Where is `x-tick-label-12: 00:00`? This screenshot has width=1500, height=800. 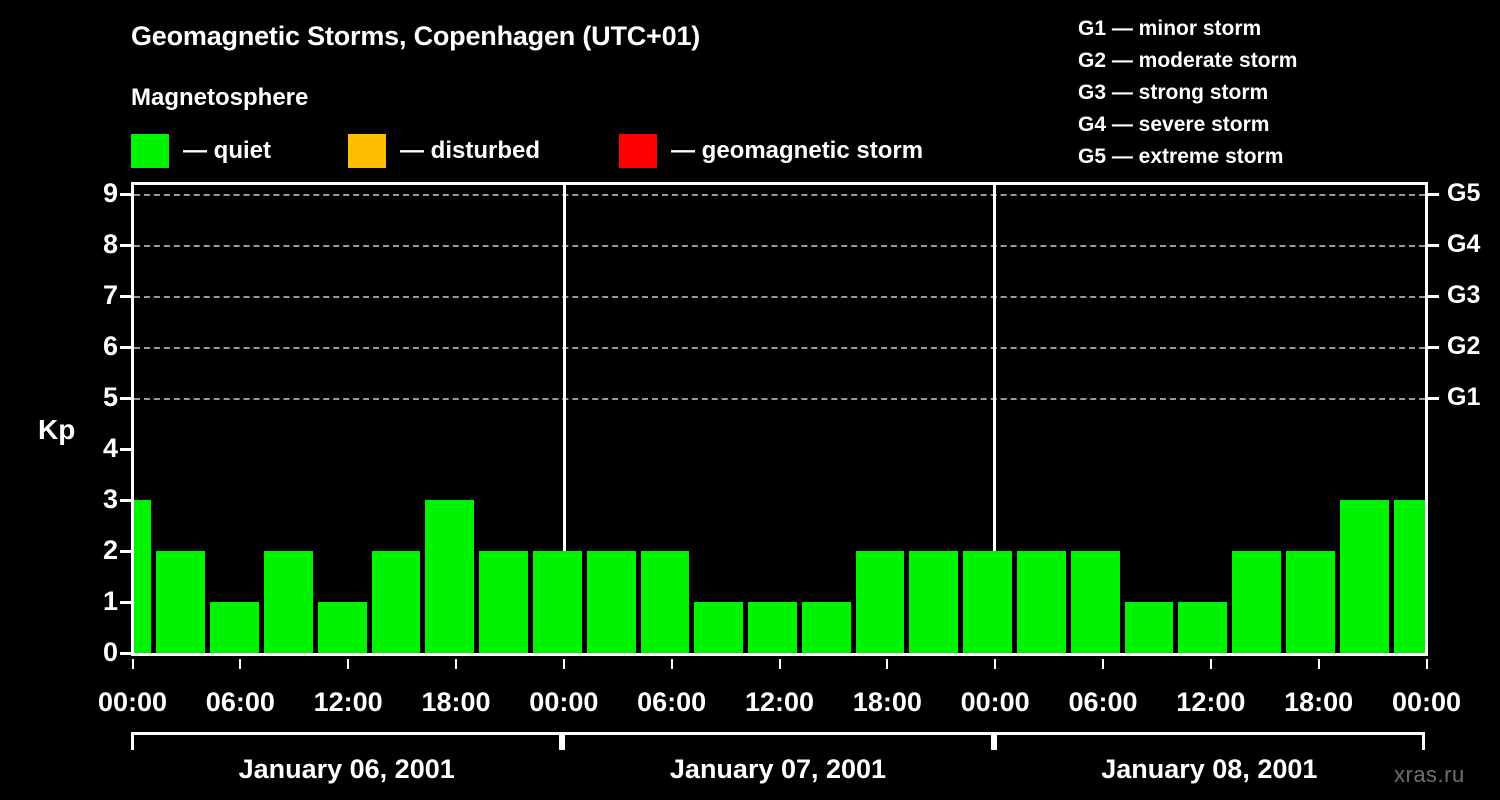
x-tick-label-12: 00:00 is located at coordinates (1426, 702).